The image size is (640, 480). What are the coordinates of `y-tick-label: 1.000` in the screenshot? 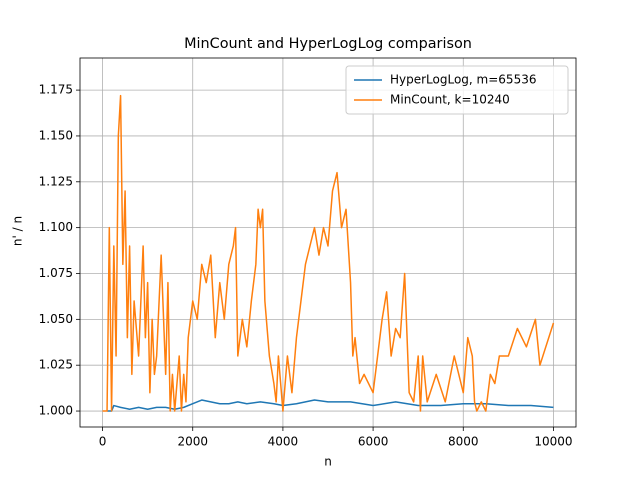 It's located at (56, 411).